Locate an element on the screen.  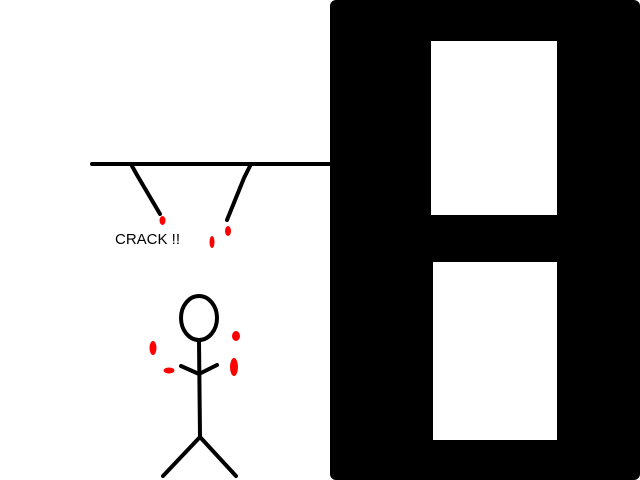
stick-figure-body is located at coordinates (199, 389).